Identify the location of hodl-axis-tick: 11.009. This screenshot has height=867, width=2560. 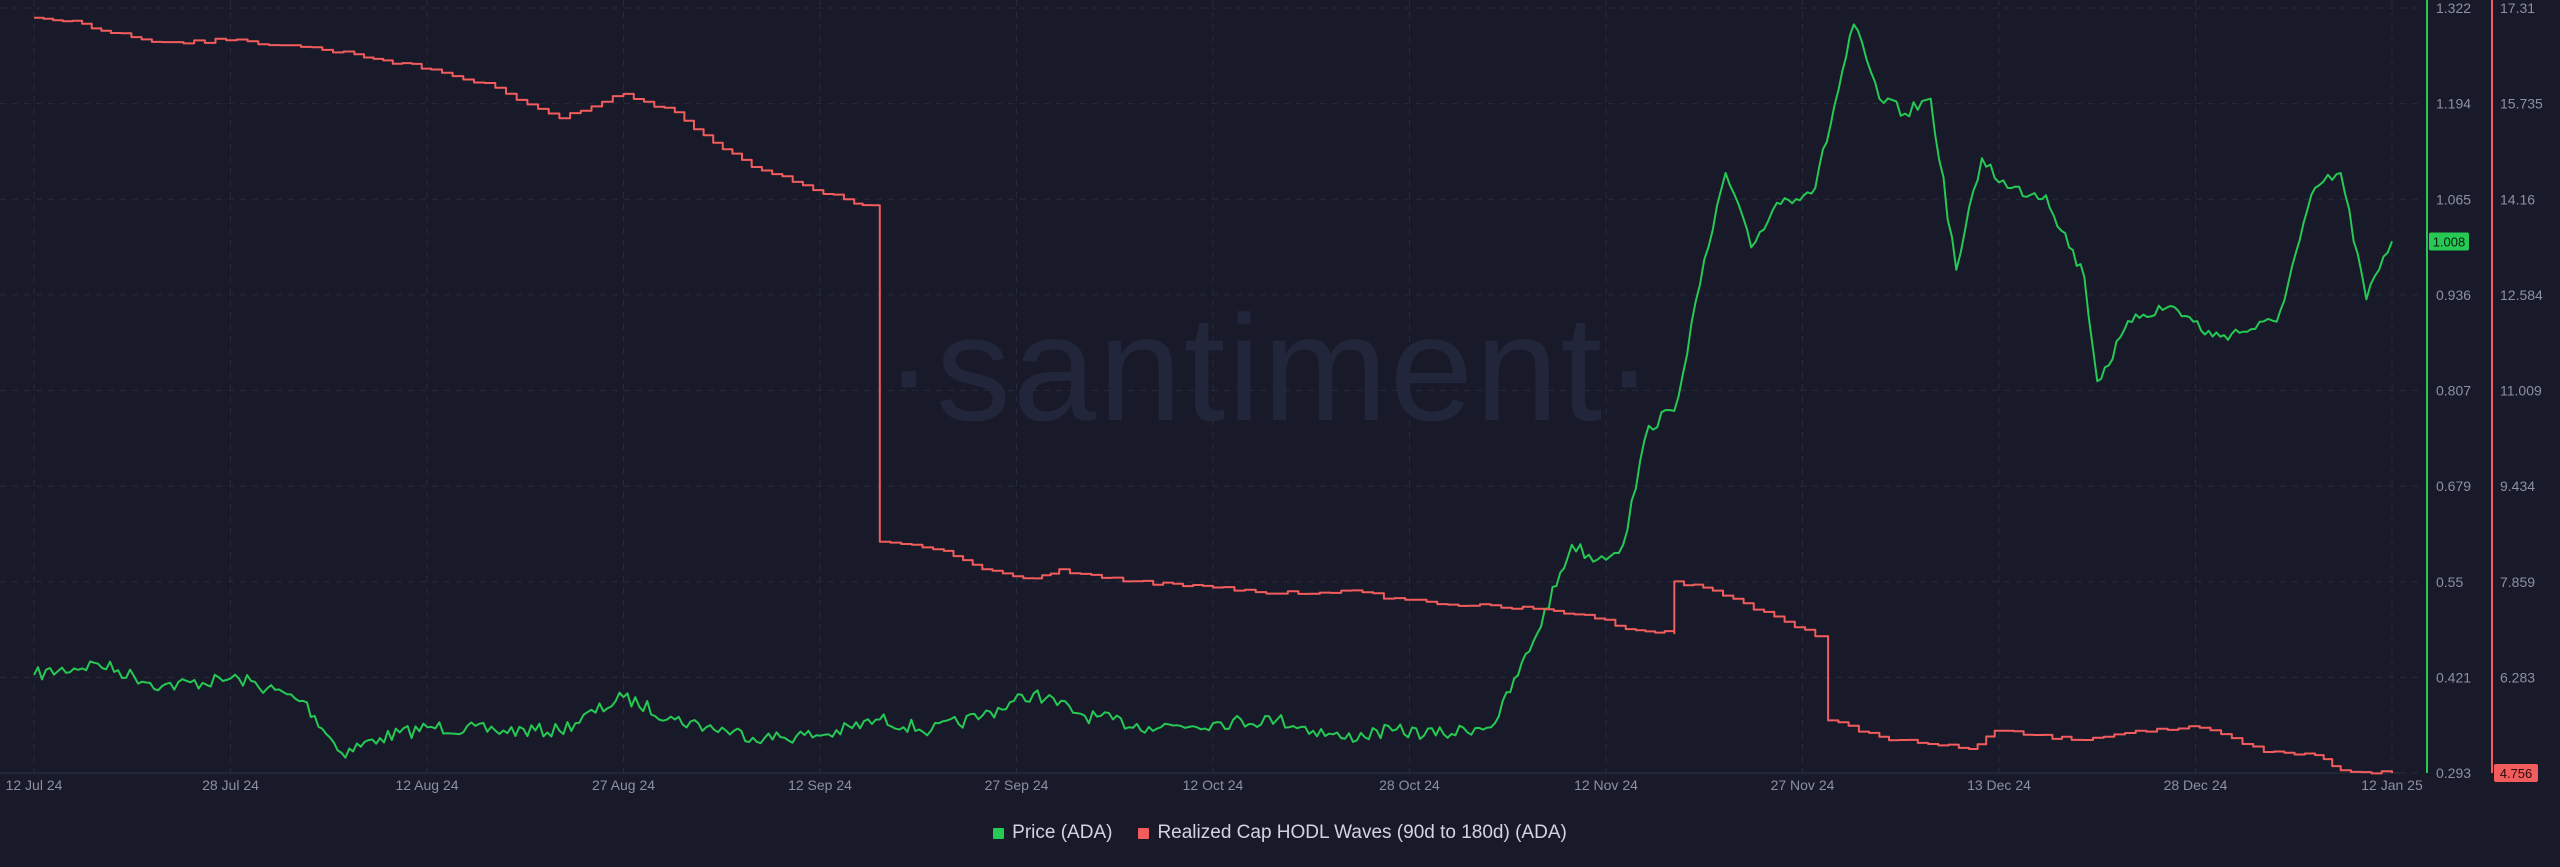
(2521, 391).